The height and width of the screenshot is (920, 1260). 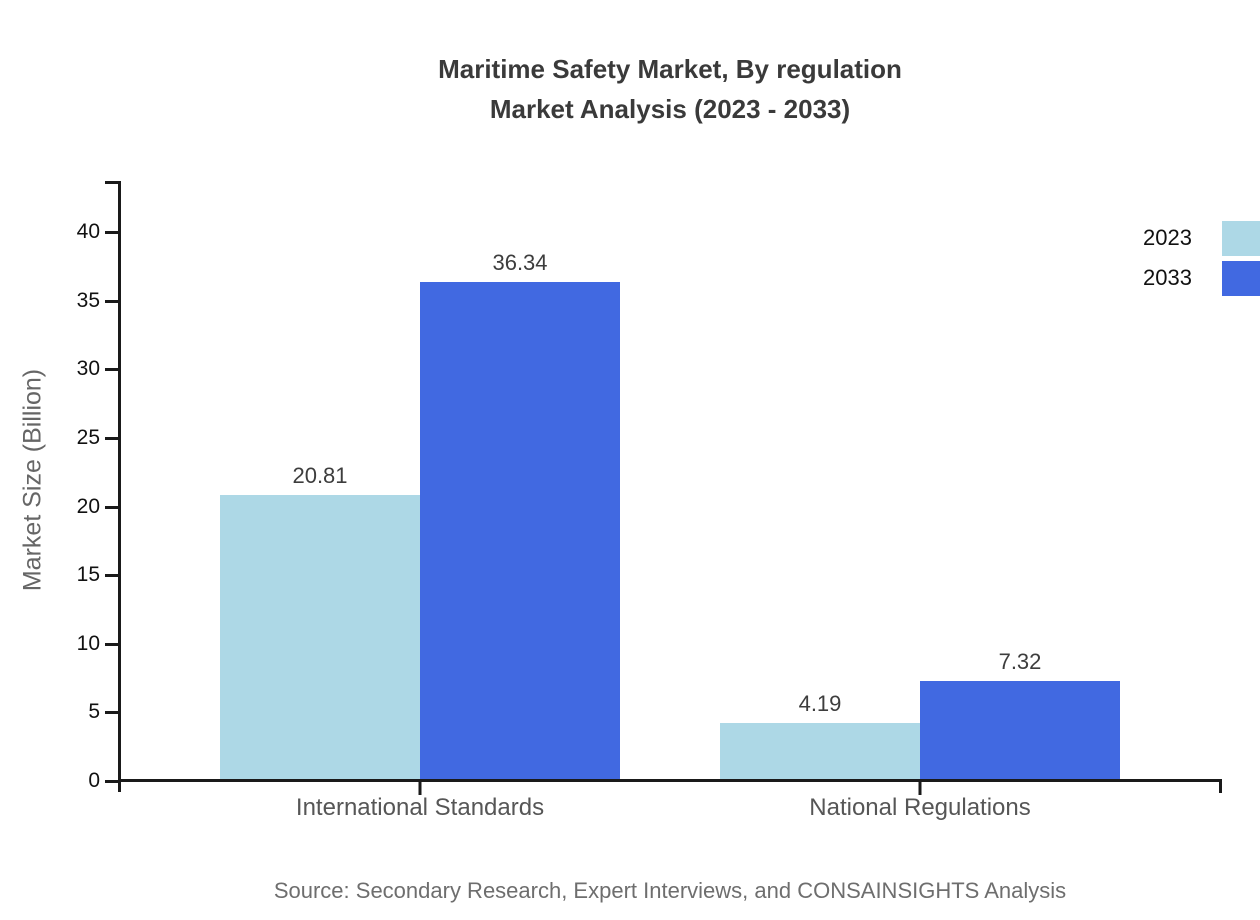 I want to click on y-axis-spine, so click(x=119, y=486).